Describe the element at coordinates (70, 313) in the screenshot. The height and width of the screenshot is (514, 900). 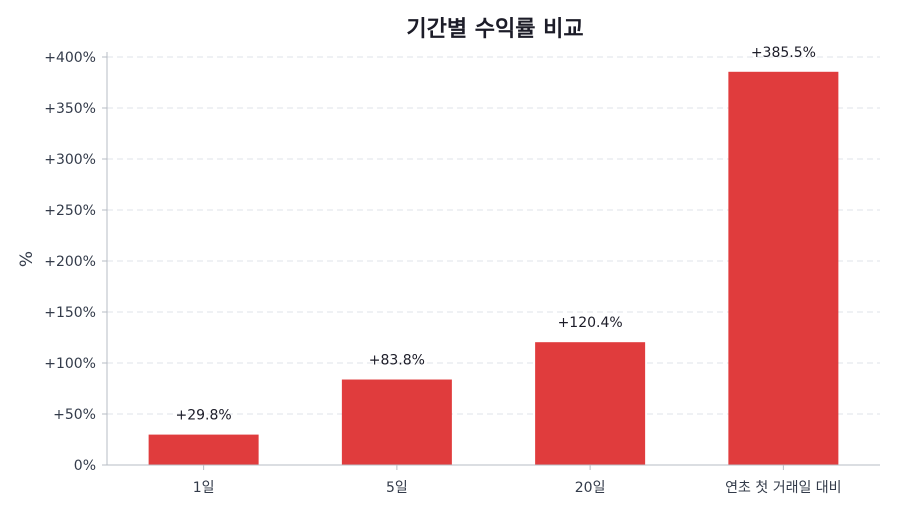
I see `y-tick-label: +150%` at that location.